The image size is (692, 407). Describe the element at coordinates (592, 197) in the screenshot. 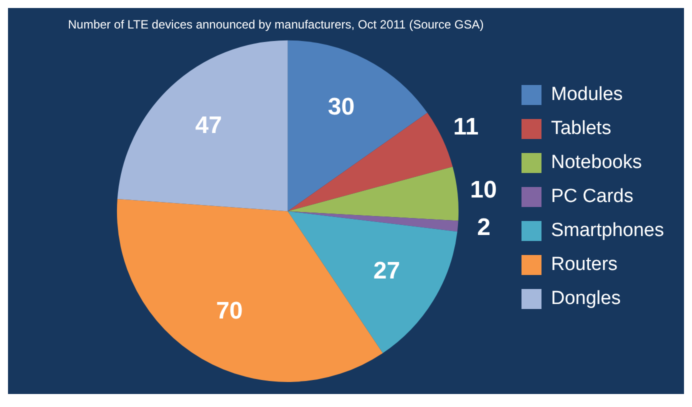

I see `legend-label: PC Cards` at that location.